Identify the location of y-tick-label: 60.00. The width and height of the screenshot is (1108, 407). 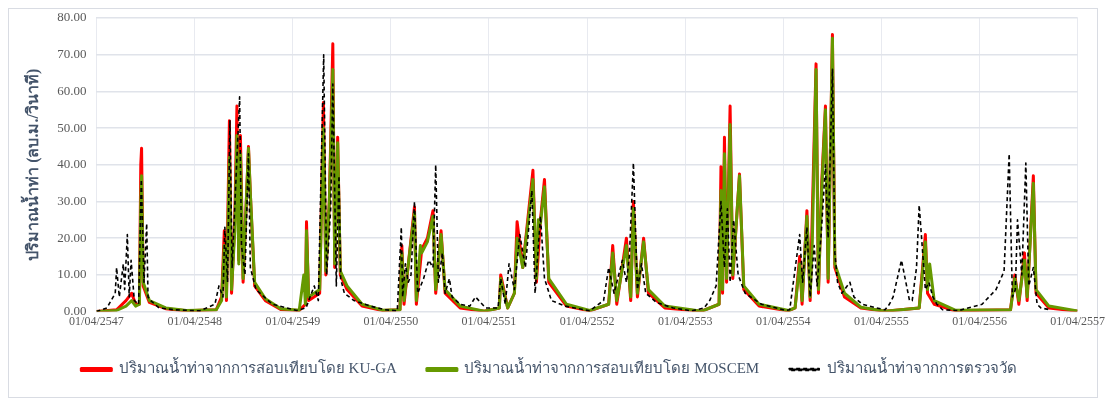
(72, 90).